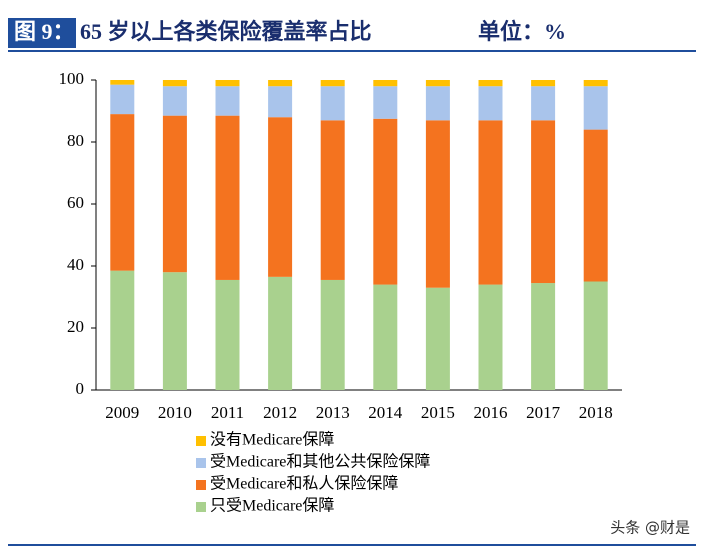 The image size is (704, 552). I want to click on x-tick-label: 2016, so click(491, 412).